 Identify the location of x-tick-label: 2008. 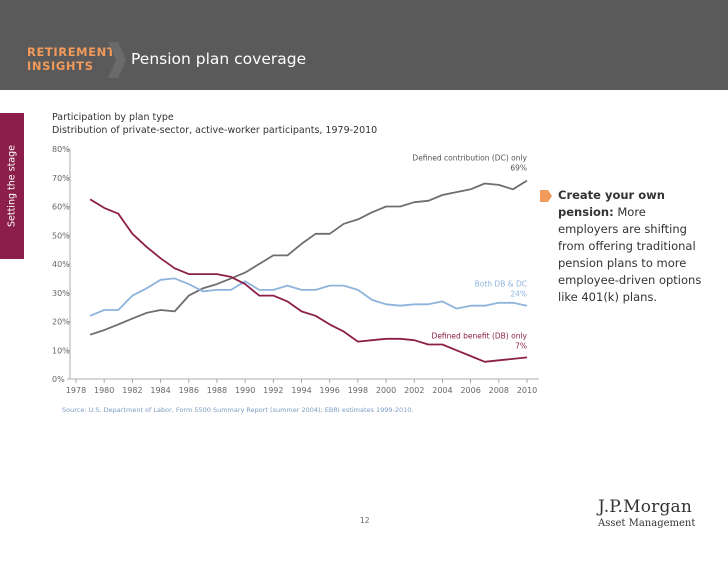
(499, 390).